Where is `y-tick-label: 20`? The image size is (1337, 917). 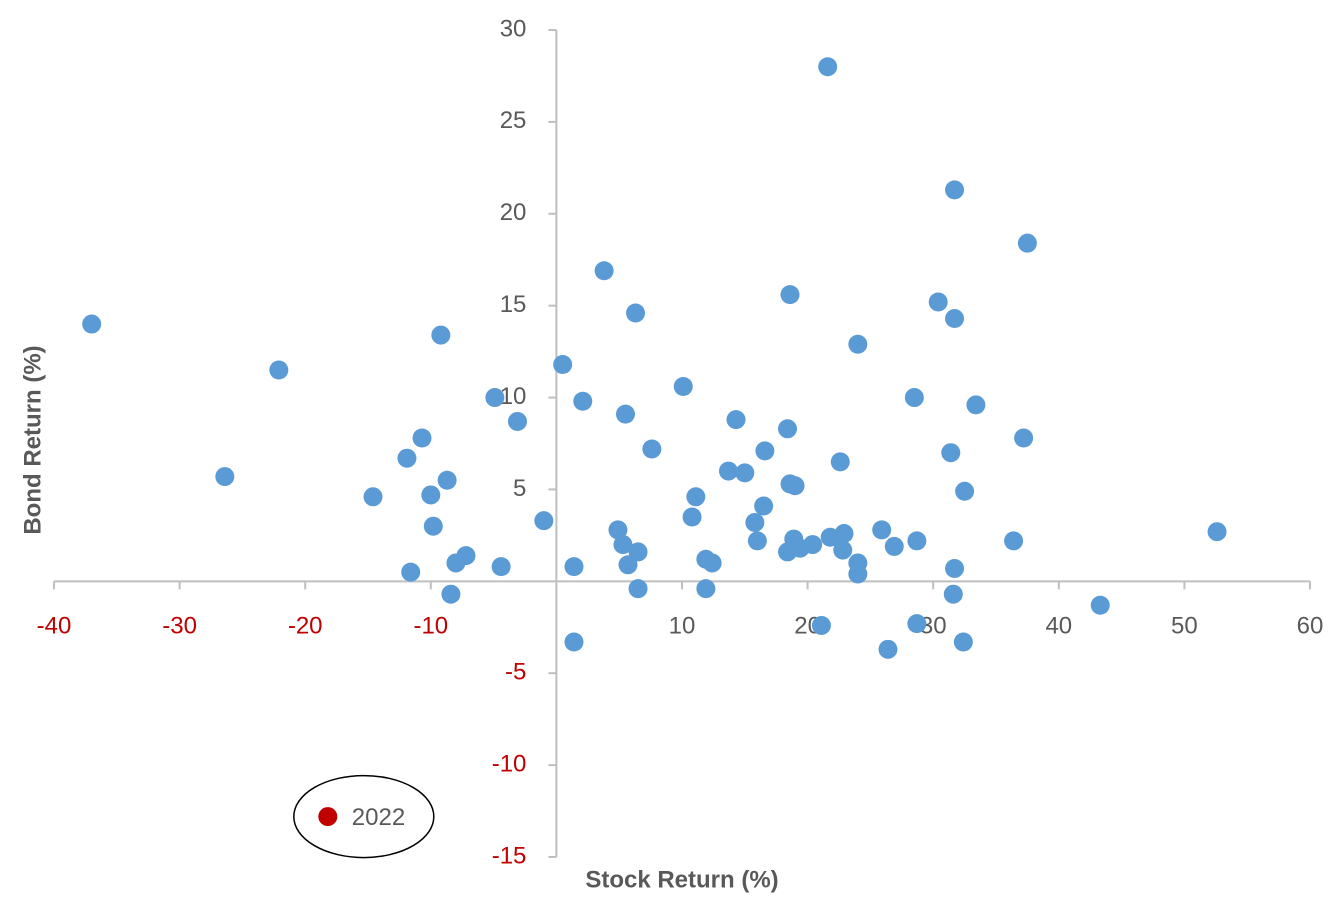 y-tick-label: 20 is located at coordinates (513, 212).